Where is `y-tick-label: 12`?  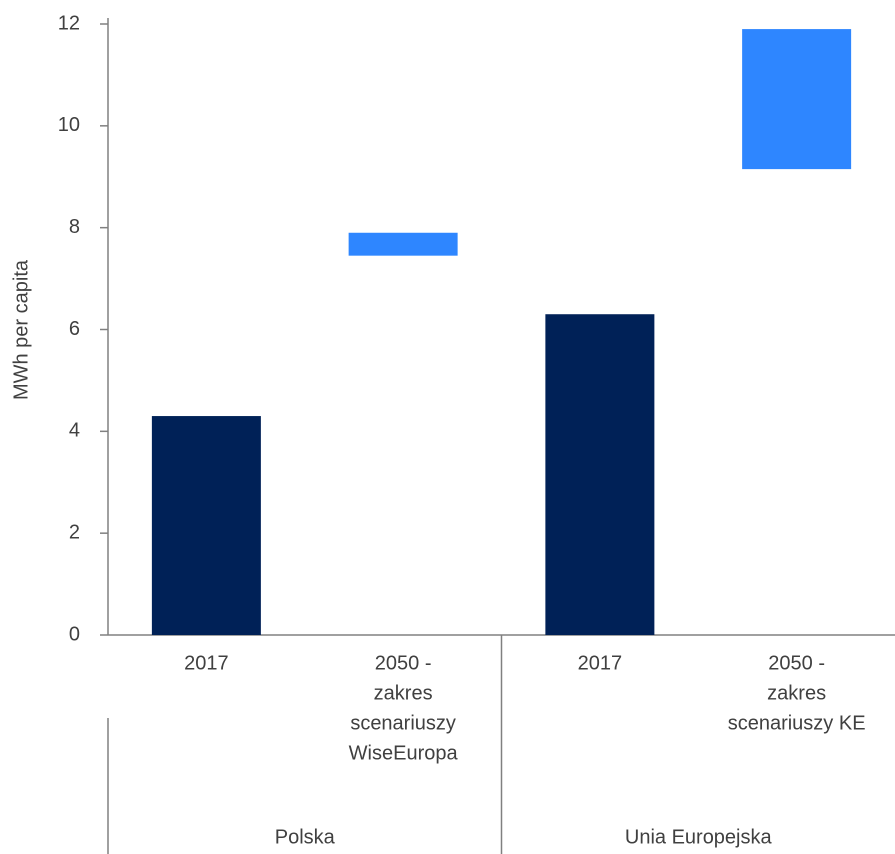
y-tick-label: 12 is located at coordinates (69, 23).